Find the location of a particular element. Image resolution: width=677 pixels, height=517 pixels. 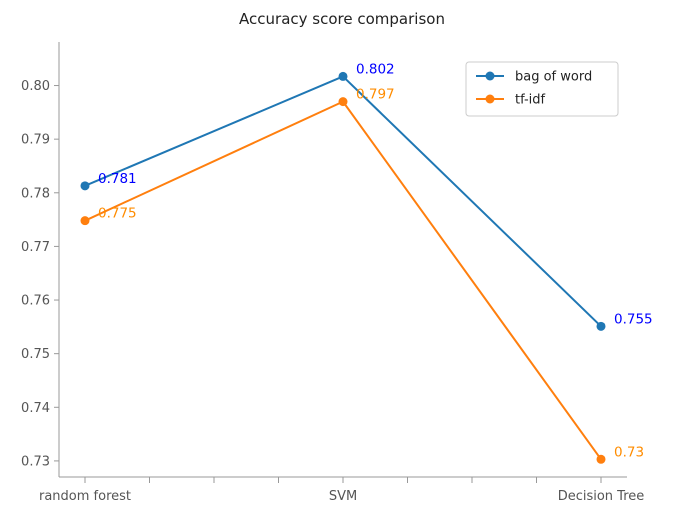

legend: bag of word tf-idf is located at coordinates (542, 89).